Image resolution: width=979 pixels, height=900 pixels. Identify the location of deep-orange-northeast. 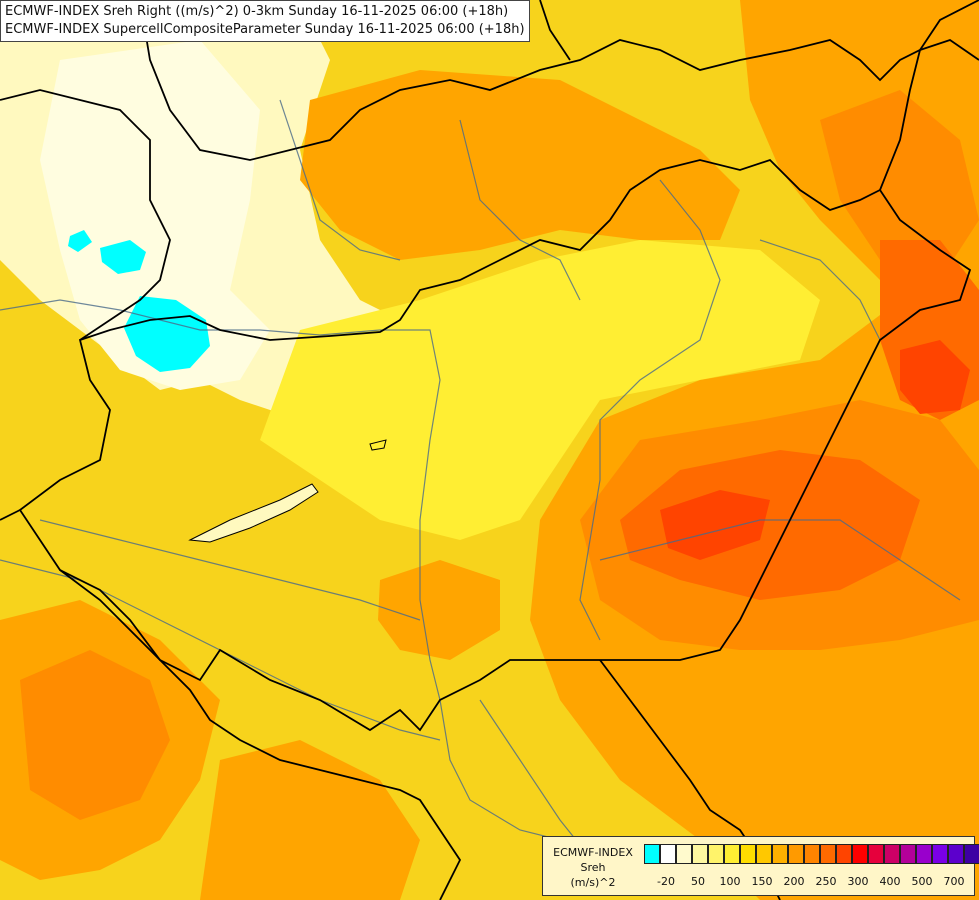
(899, 185).